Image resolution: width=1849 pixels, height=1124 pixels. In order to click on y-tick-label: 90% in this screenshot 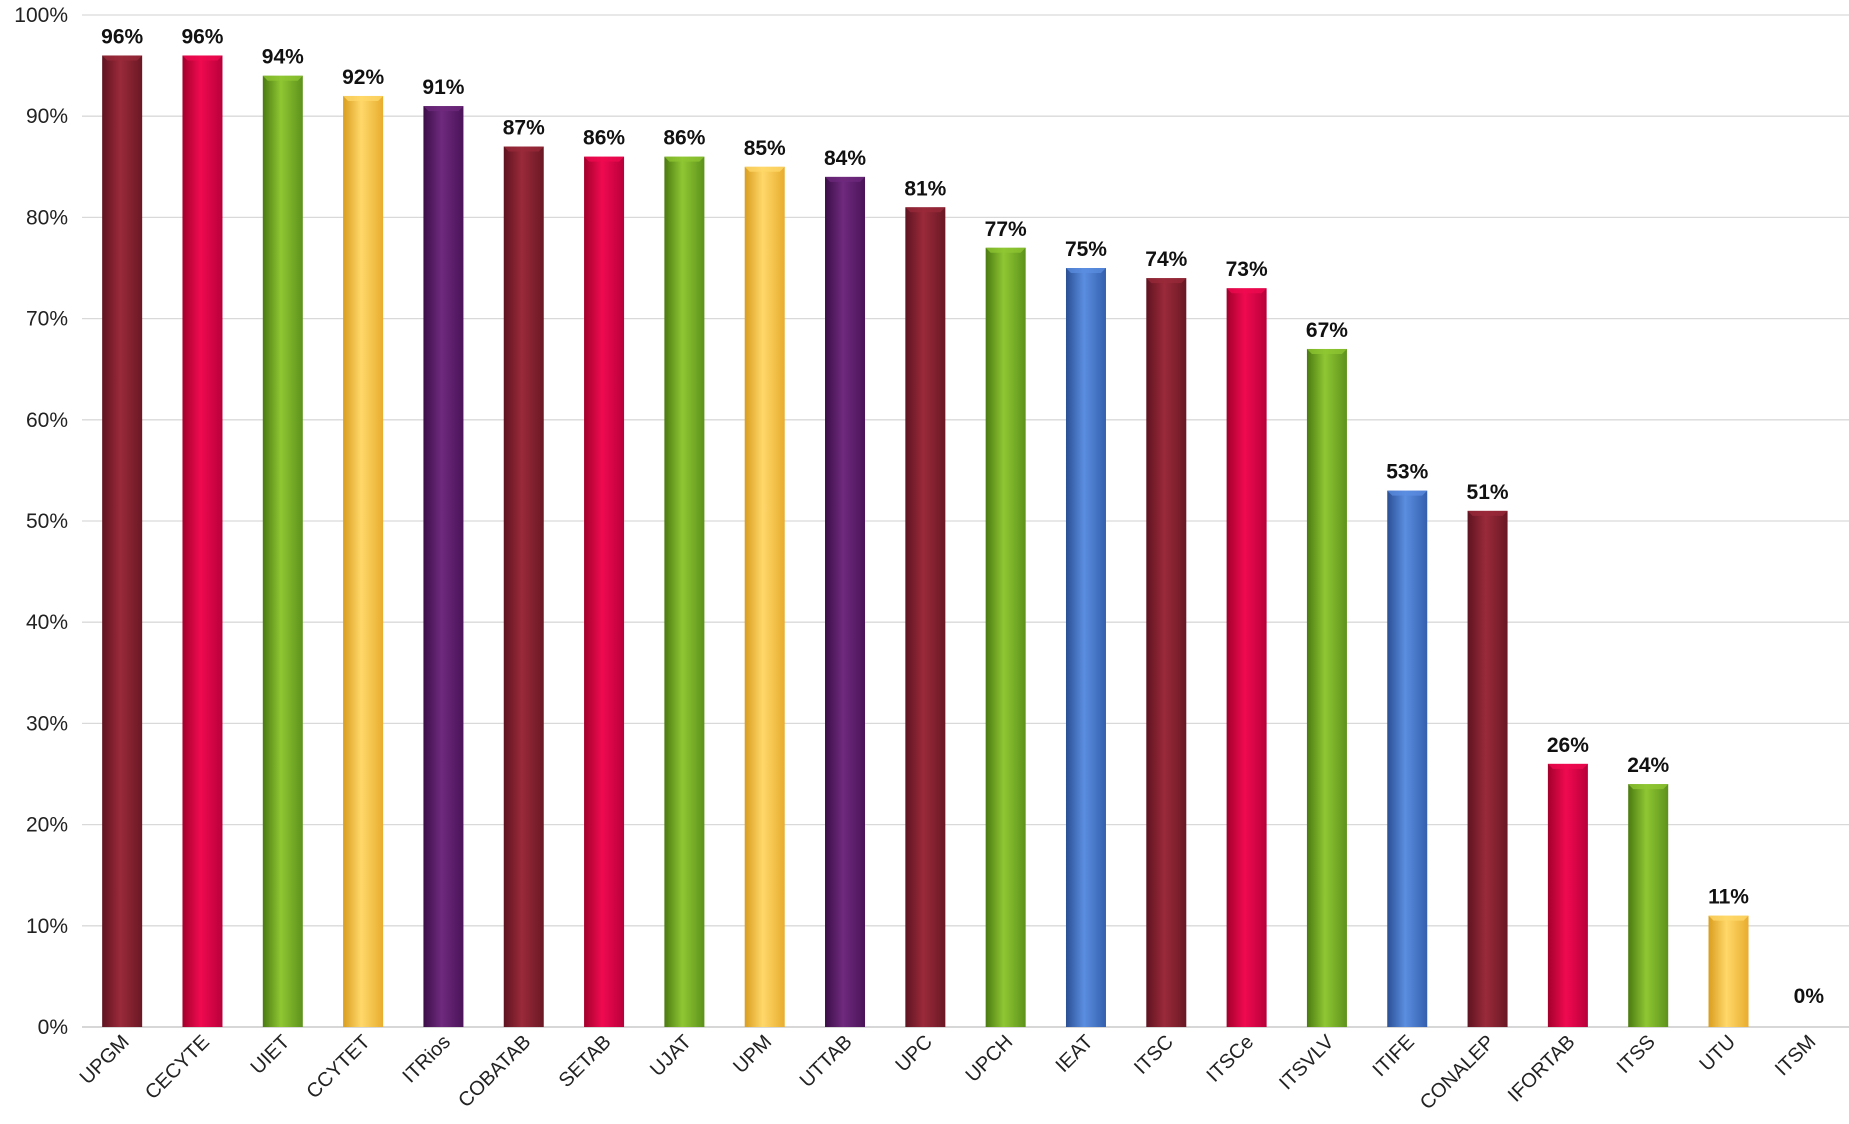, I will do `click(47, 116)`.